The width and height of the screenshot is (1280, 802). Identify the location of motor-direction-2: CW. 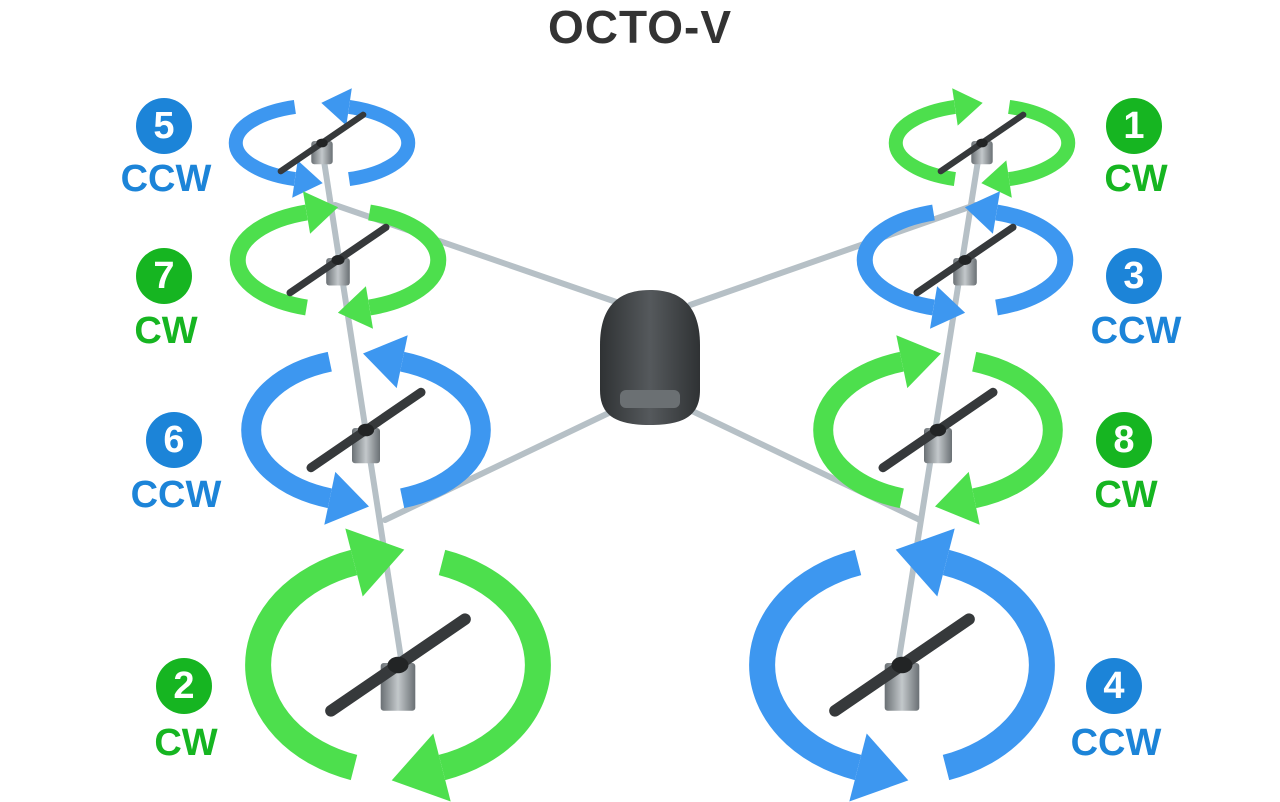
(186, 743).